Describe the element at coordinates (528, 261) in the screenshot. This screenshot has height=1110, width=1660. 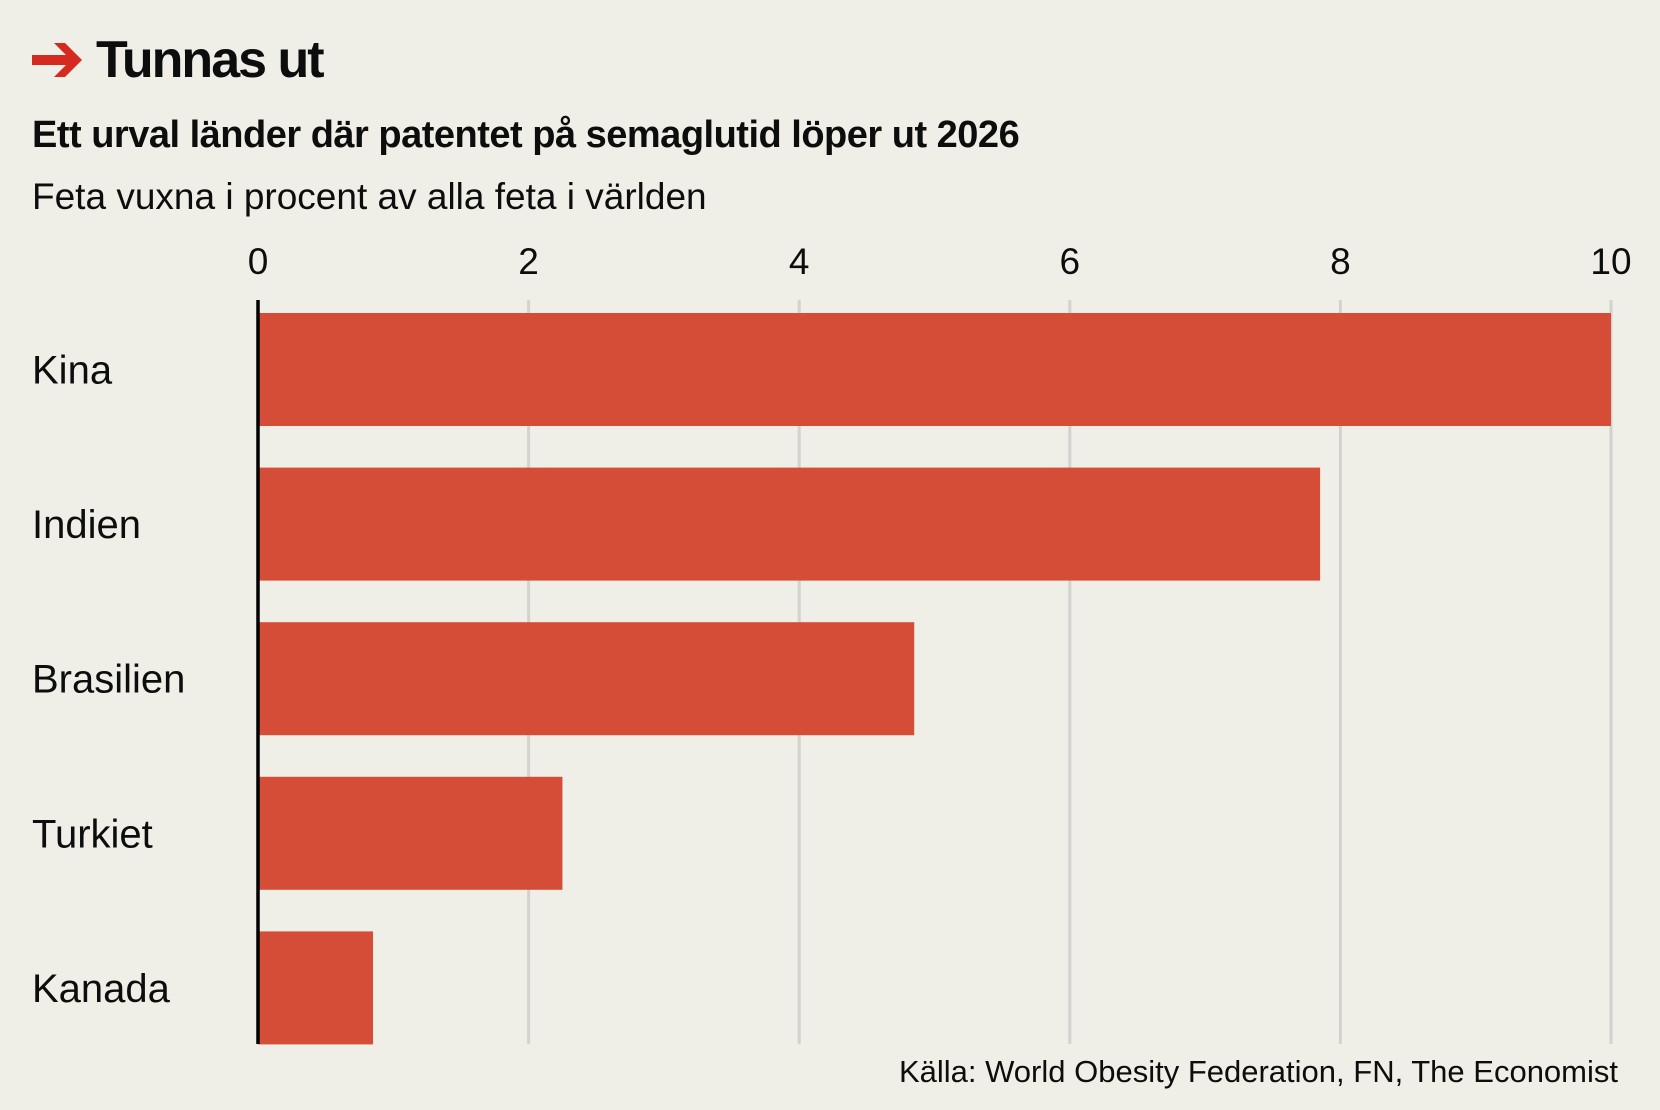
I see `x-tick-label: 2` at that location.